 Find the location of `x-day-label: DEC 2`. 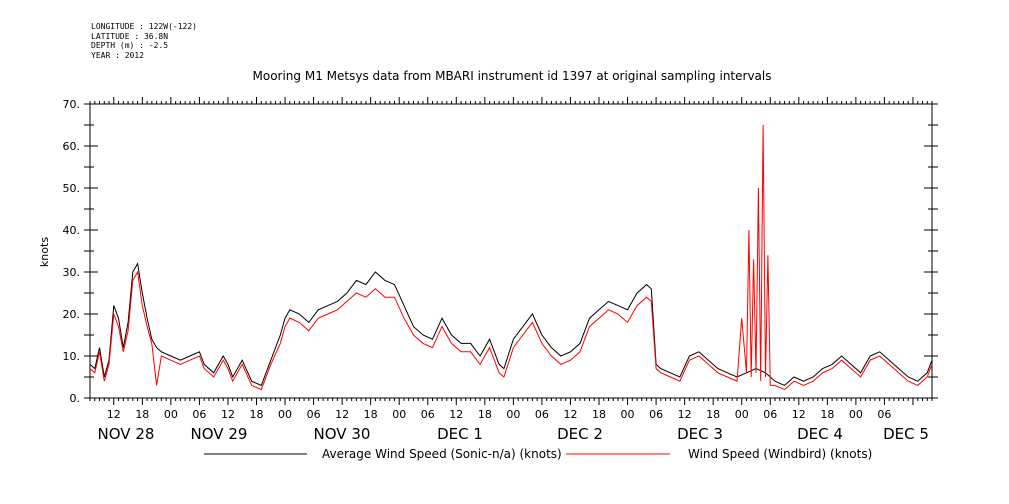

x-day-label: DEC 2 is located at coordinates (580, 434).